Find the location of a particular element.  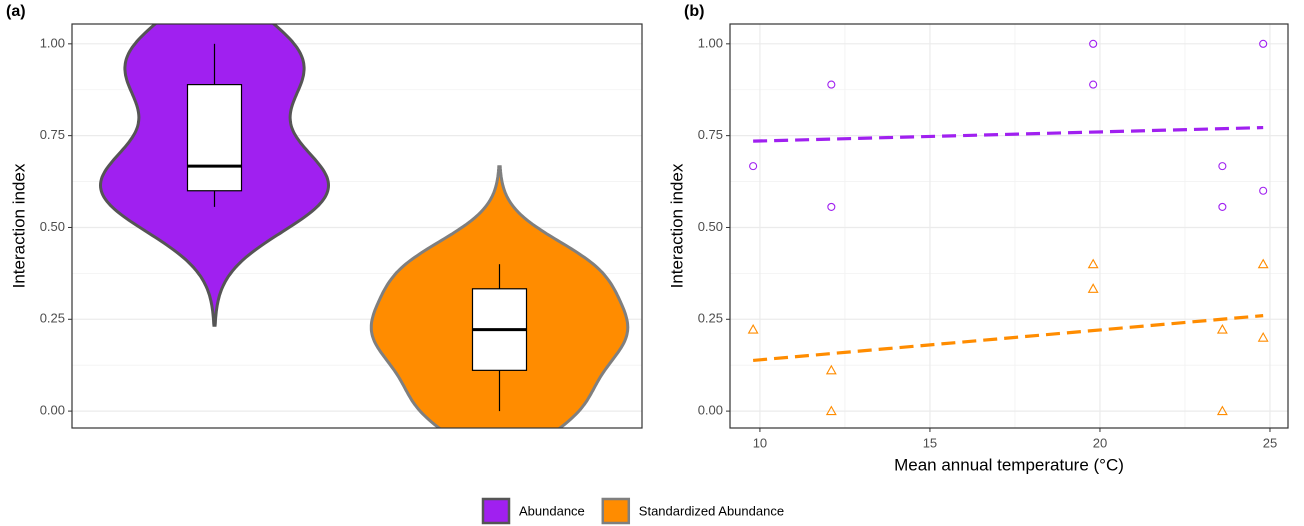

legend-label: Abundance is located at coordinates (552, 510).